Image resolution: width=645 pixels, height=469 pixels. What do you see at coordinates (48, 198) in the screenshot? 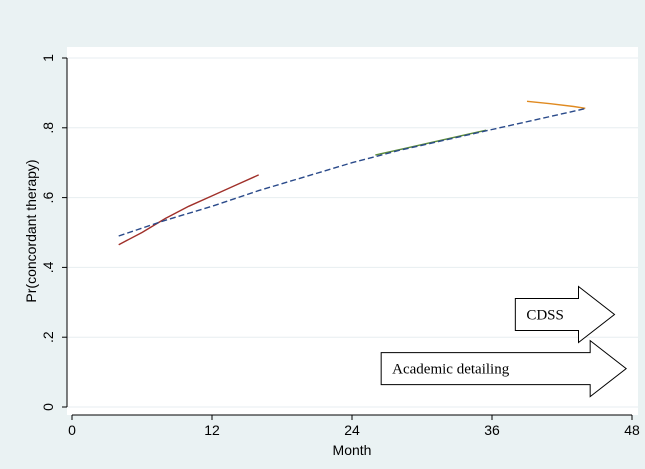
I see `y-tick-label: .6` at bounding box center [48, 198].